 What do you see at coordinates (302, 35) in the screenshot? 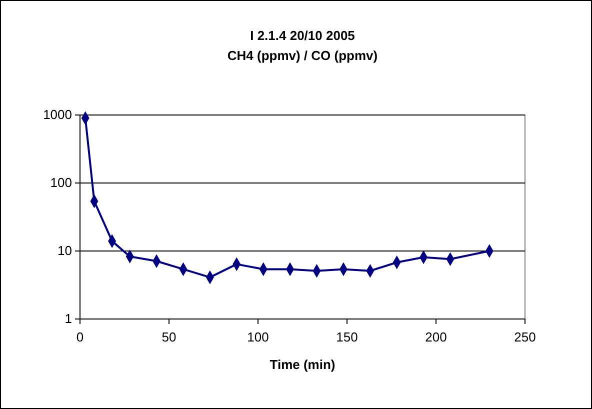
I see `chart-title: I 2.1.4 20/10 2005` at bounding box center [302, 35].